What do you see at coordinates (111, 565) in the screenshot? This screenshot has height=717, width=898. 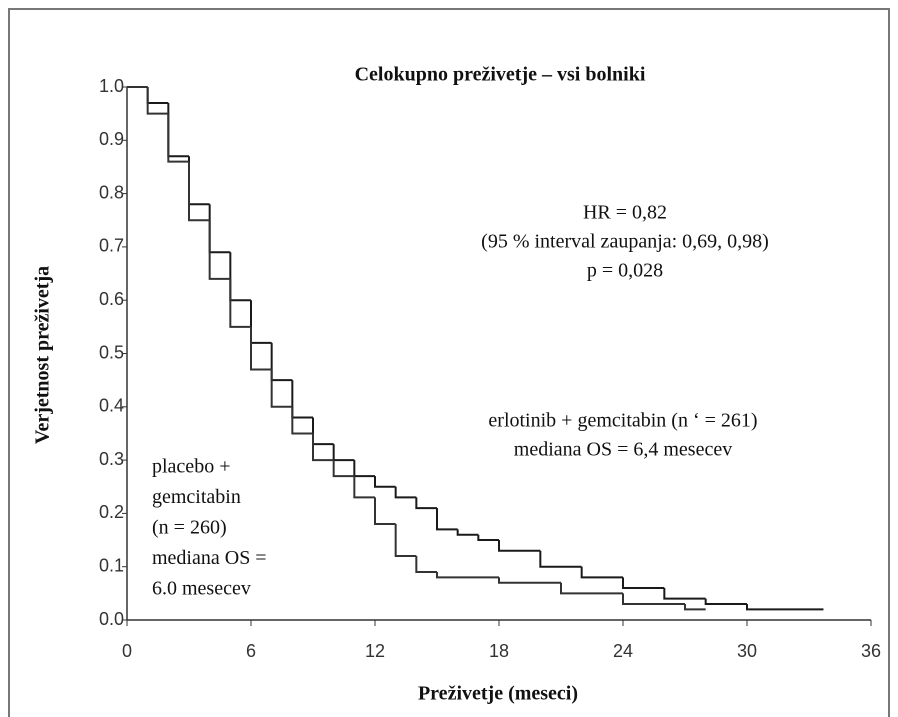 I see `y-tick-label: 0.1` at bounding box center [111, 565].